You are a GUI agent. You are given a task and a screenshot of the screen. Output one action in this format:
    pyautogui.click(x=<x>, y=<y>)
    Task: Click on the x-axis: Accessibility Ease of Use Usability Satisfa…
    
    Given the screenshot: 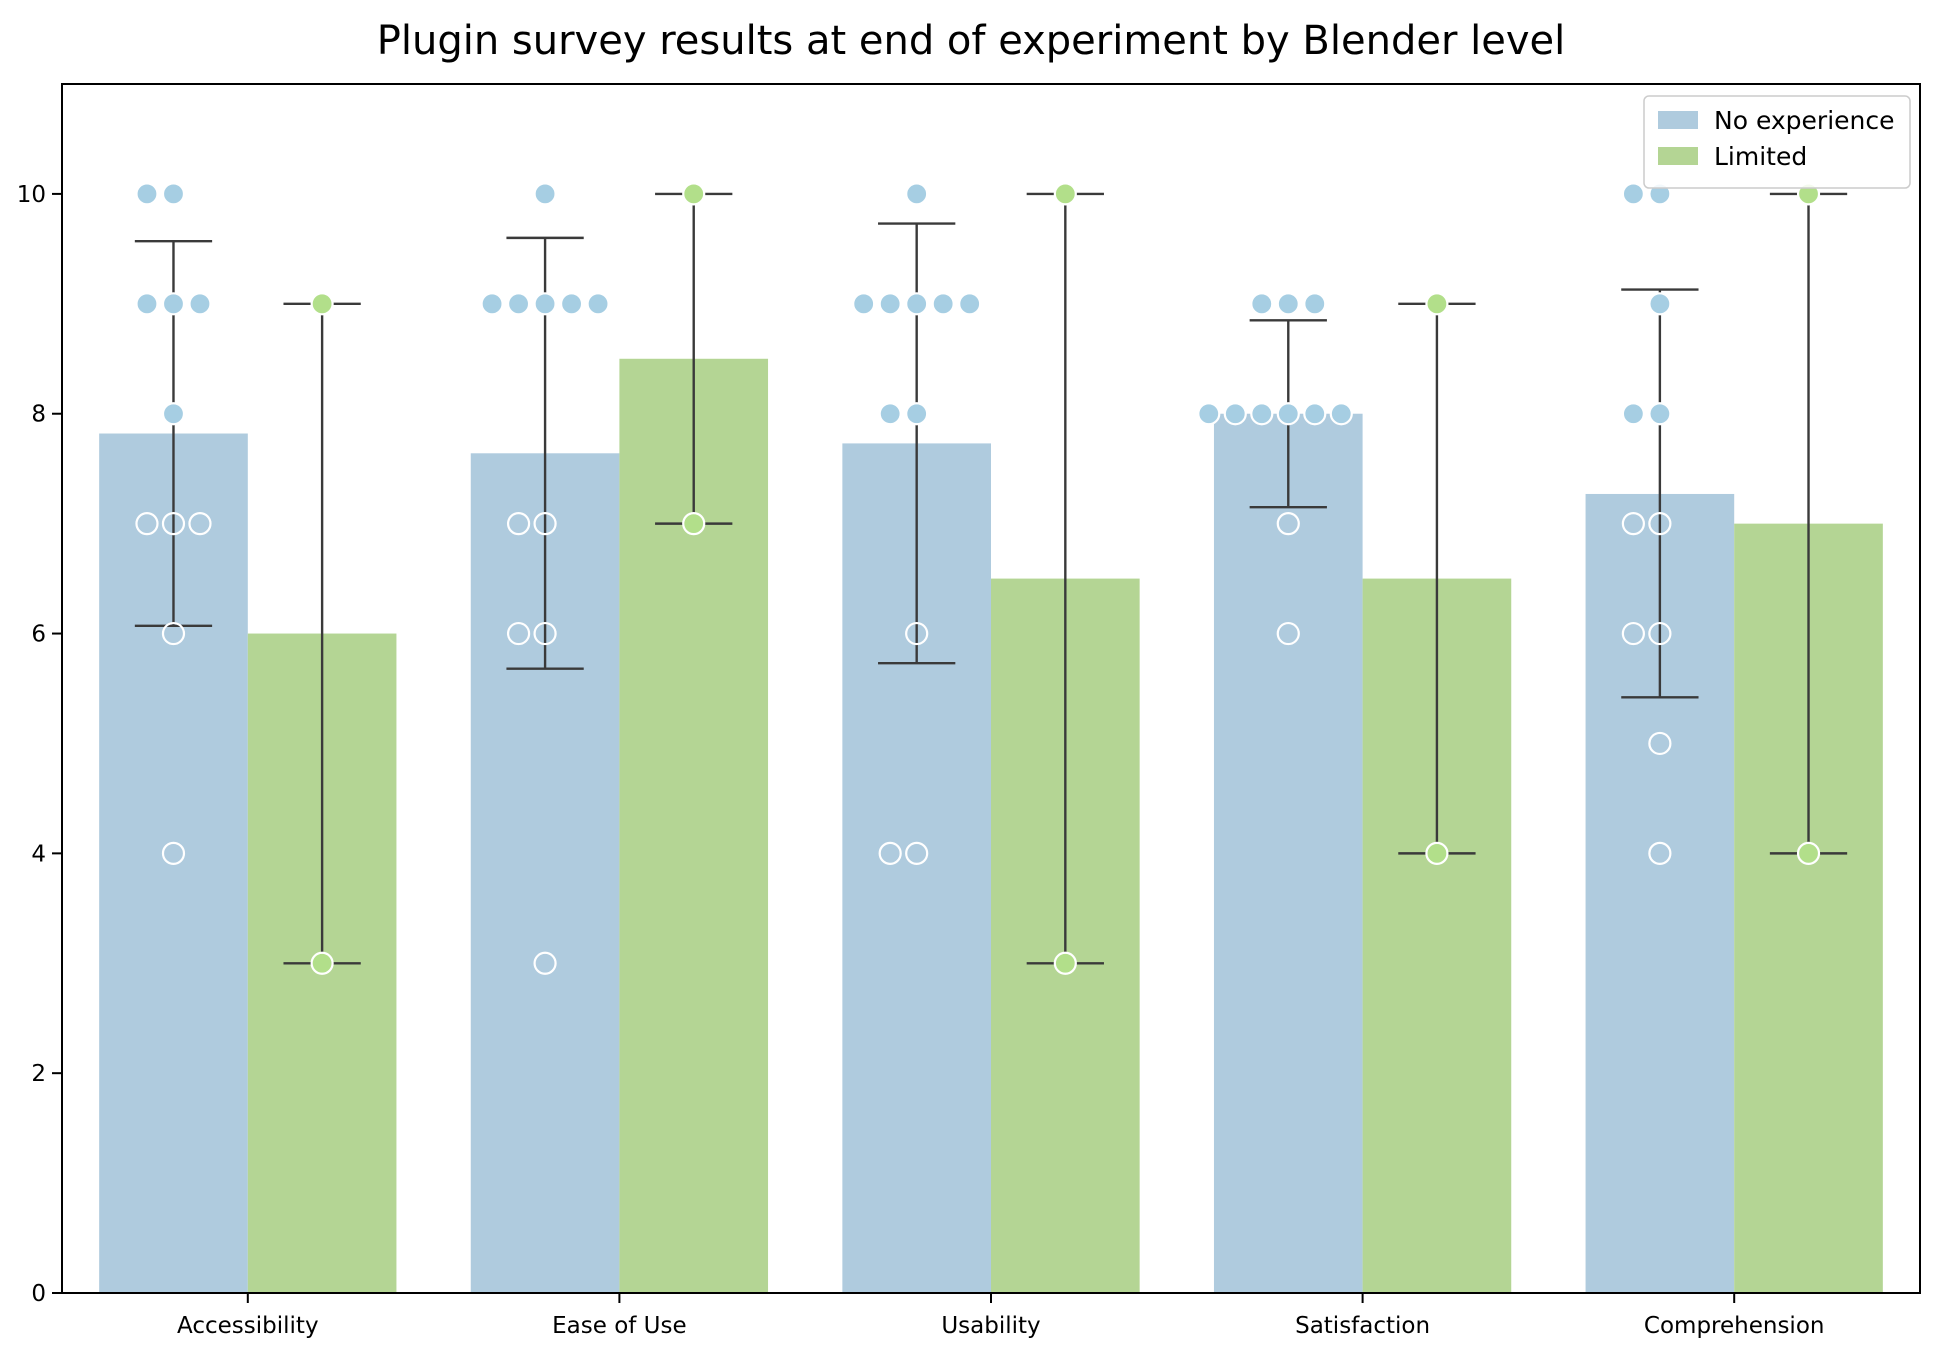 What is the action you would take?
    pyautogui.click(x=1000, y=1316)
    